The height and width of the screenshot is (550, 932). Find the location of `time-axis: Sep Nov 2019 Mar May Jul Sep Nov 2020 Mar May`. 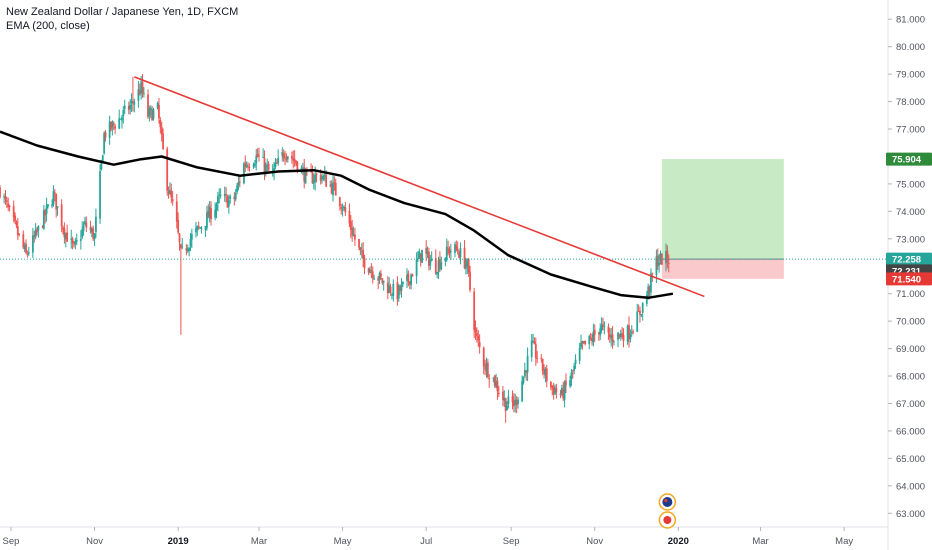

time-axis: Sep Nov 2019 Mar May Jul Sep Nov 2020 Mar May is located at coordinates (428, 537).